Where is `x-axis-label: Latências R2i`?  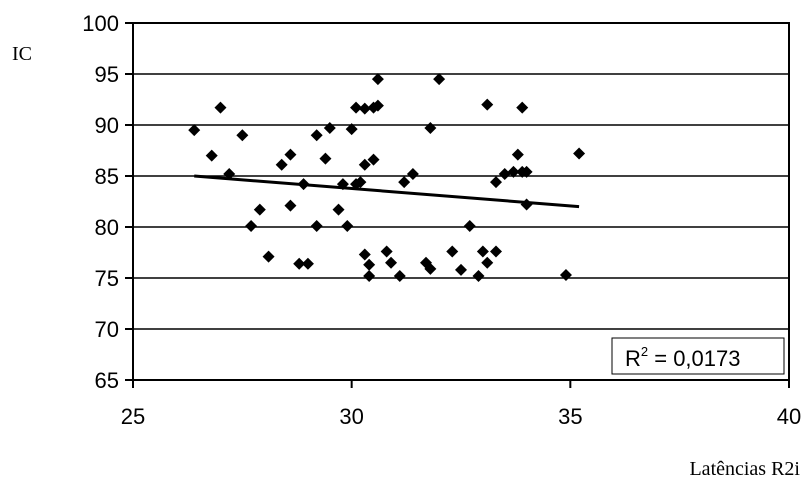 x-axis-label: Latências R2i is located at coordinates (744, 469).